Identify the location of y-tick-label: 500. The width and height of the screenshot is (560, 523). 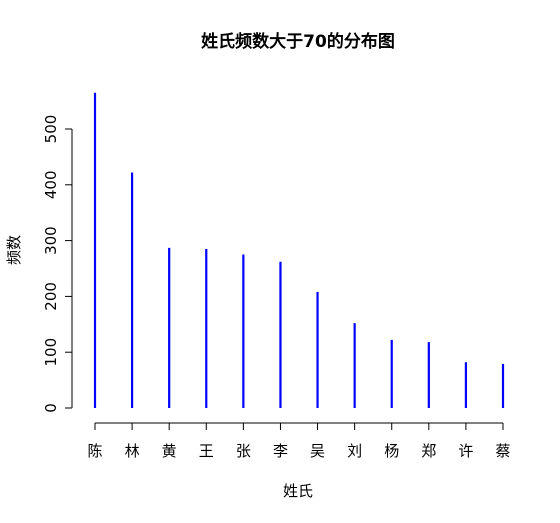
(51, 129).